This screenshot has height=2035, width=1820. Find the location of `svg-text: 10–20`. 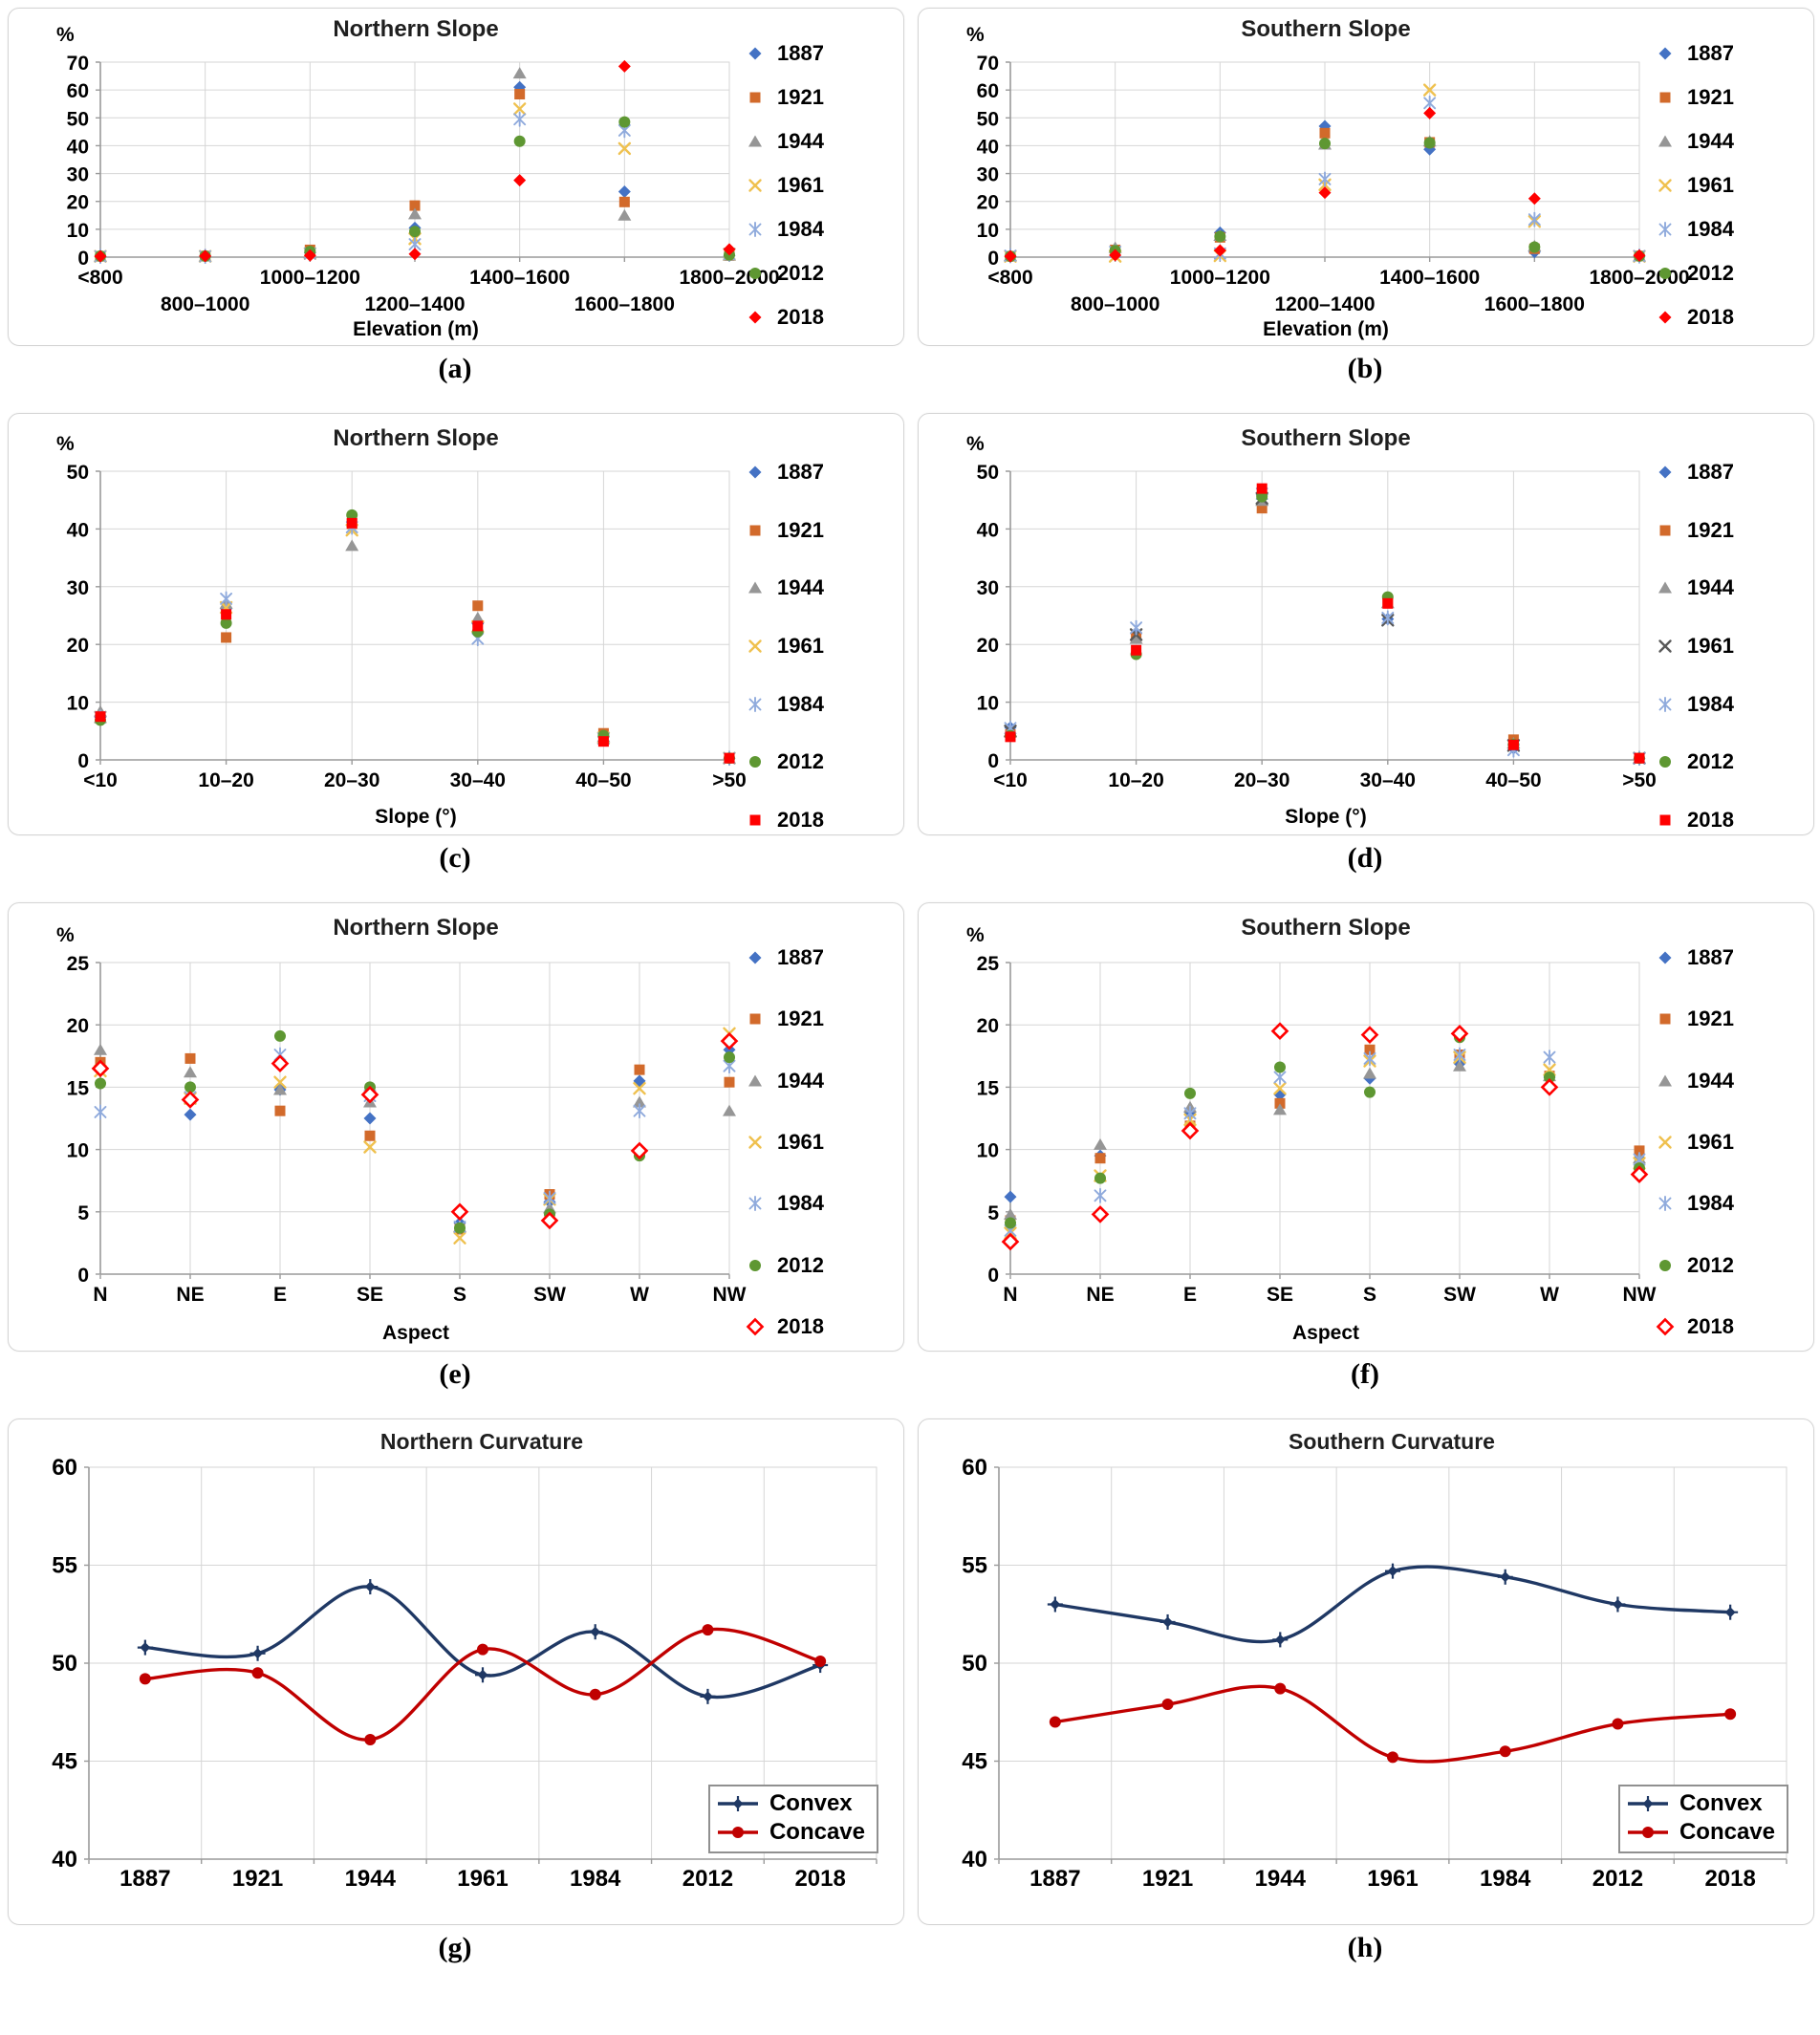

svg-text: 10–20 is located at coordinates (226, 780).